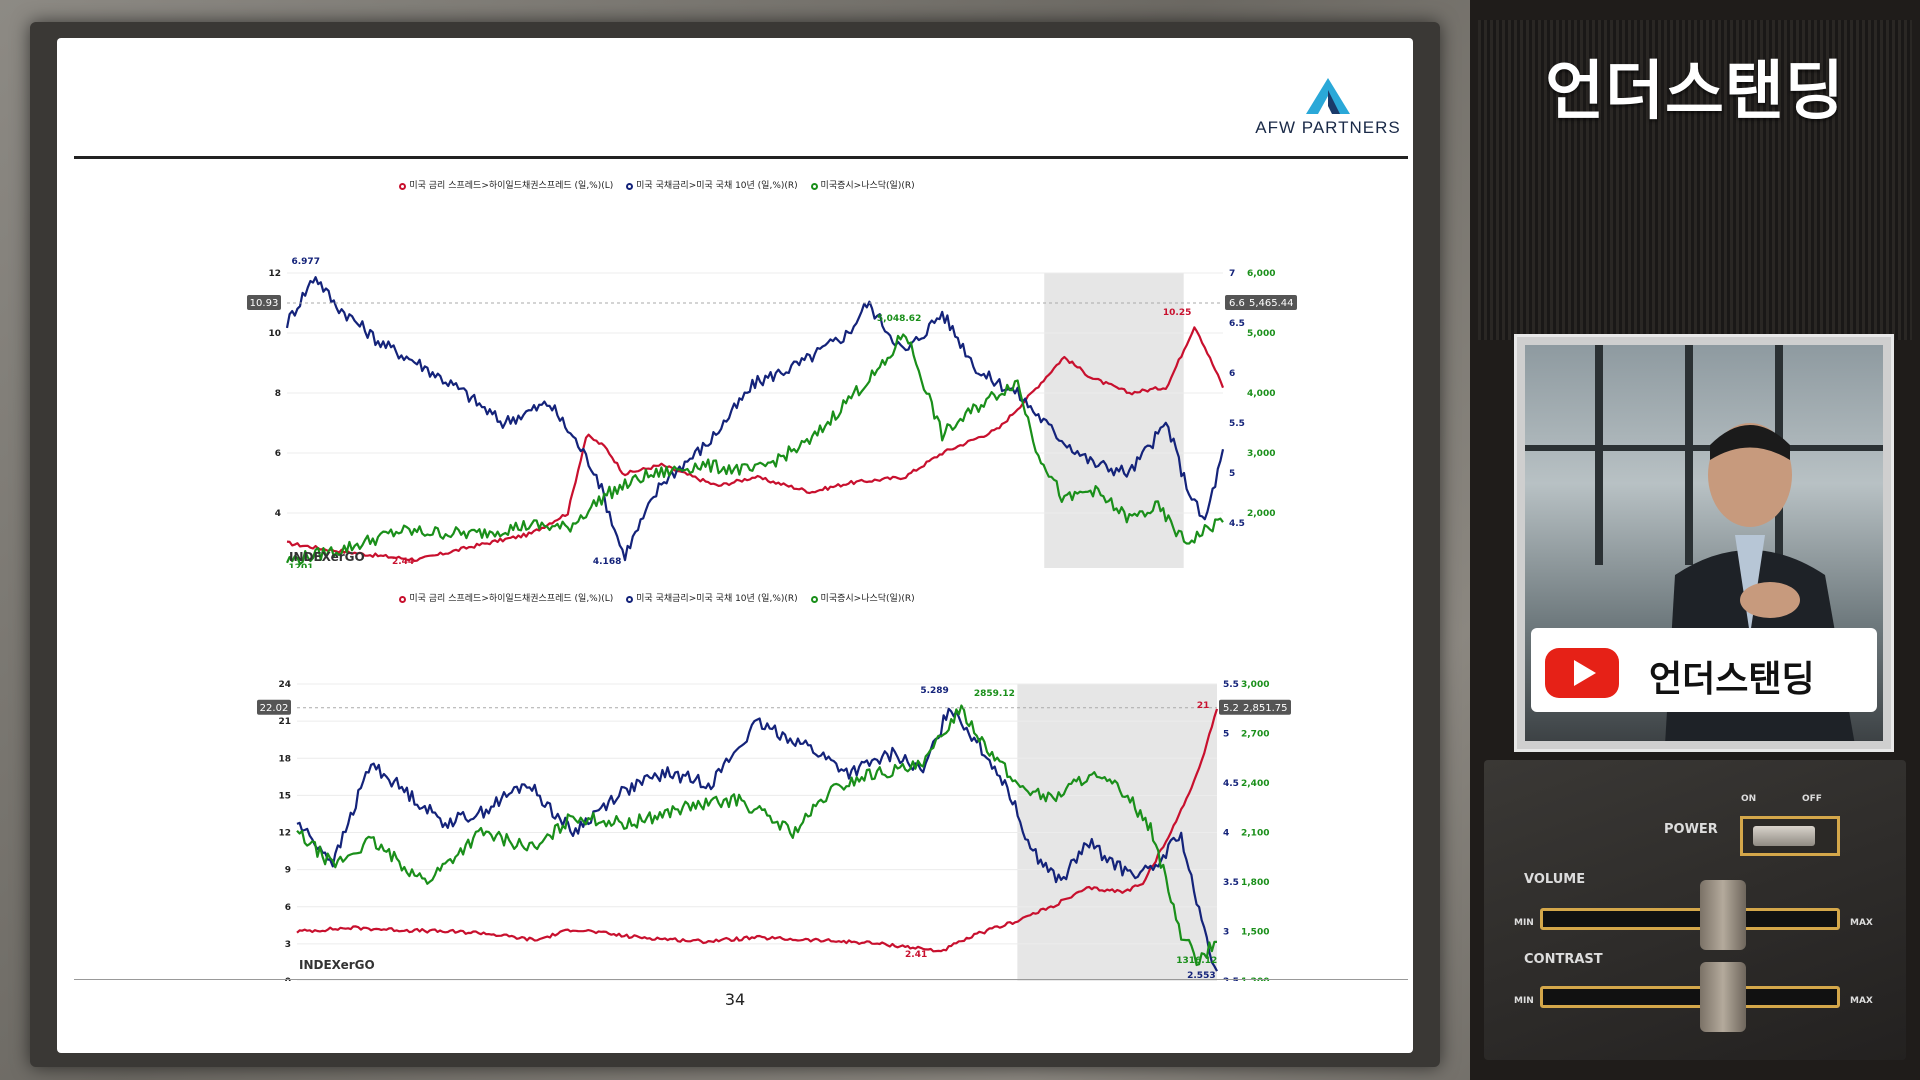 This screenshot has height=1080, width=1920. Describe the element at coordinates (916, 955) in the screenshot. I see `annotation-label: 2.41` at that location.